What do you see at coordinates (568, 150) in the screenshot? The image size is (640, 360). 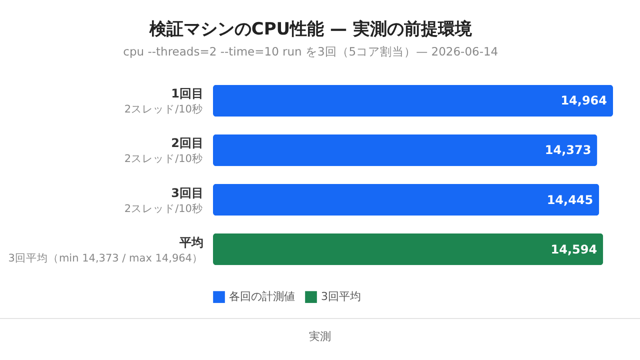 I see `data-label: 14,373` at bounding box center [568, 150].